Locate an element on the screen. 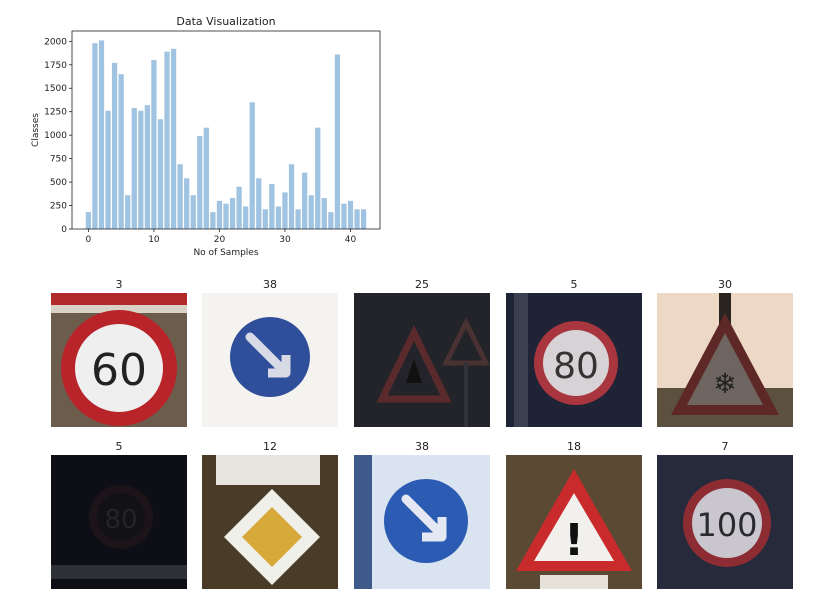 This screenshot has height=615, width=822. sample-title-4: 5 is located at coordinates (574, 284).